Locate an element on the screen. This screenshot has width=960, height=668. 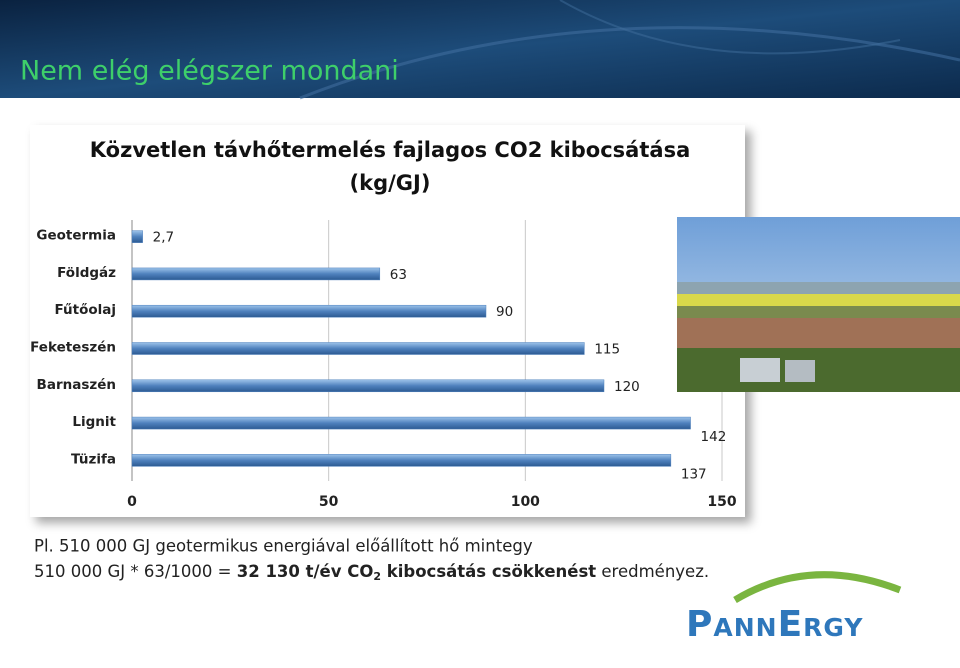
y-tick-label: Geotermia is located at coordinates (76, 236).